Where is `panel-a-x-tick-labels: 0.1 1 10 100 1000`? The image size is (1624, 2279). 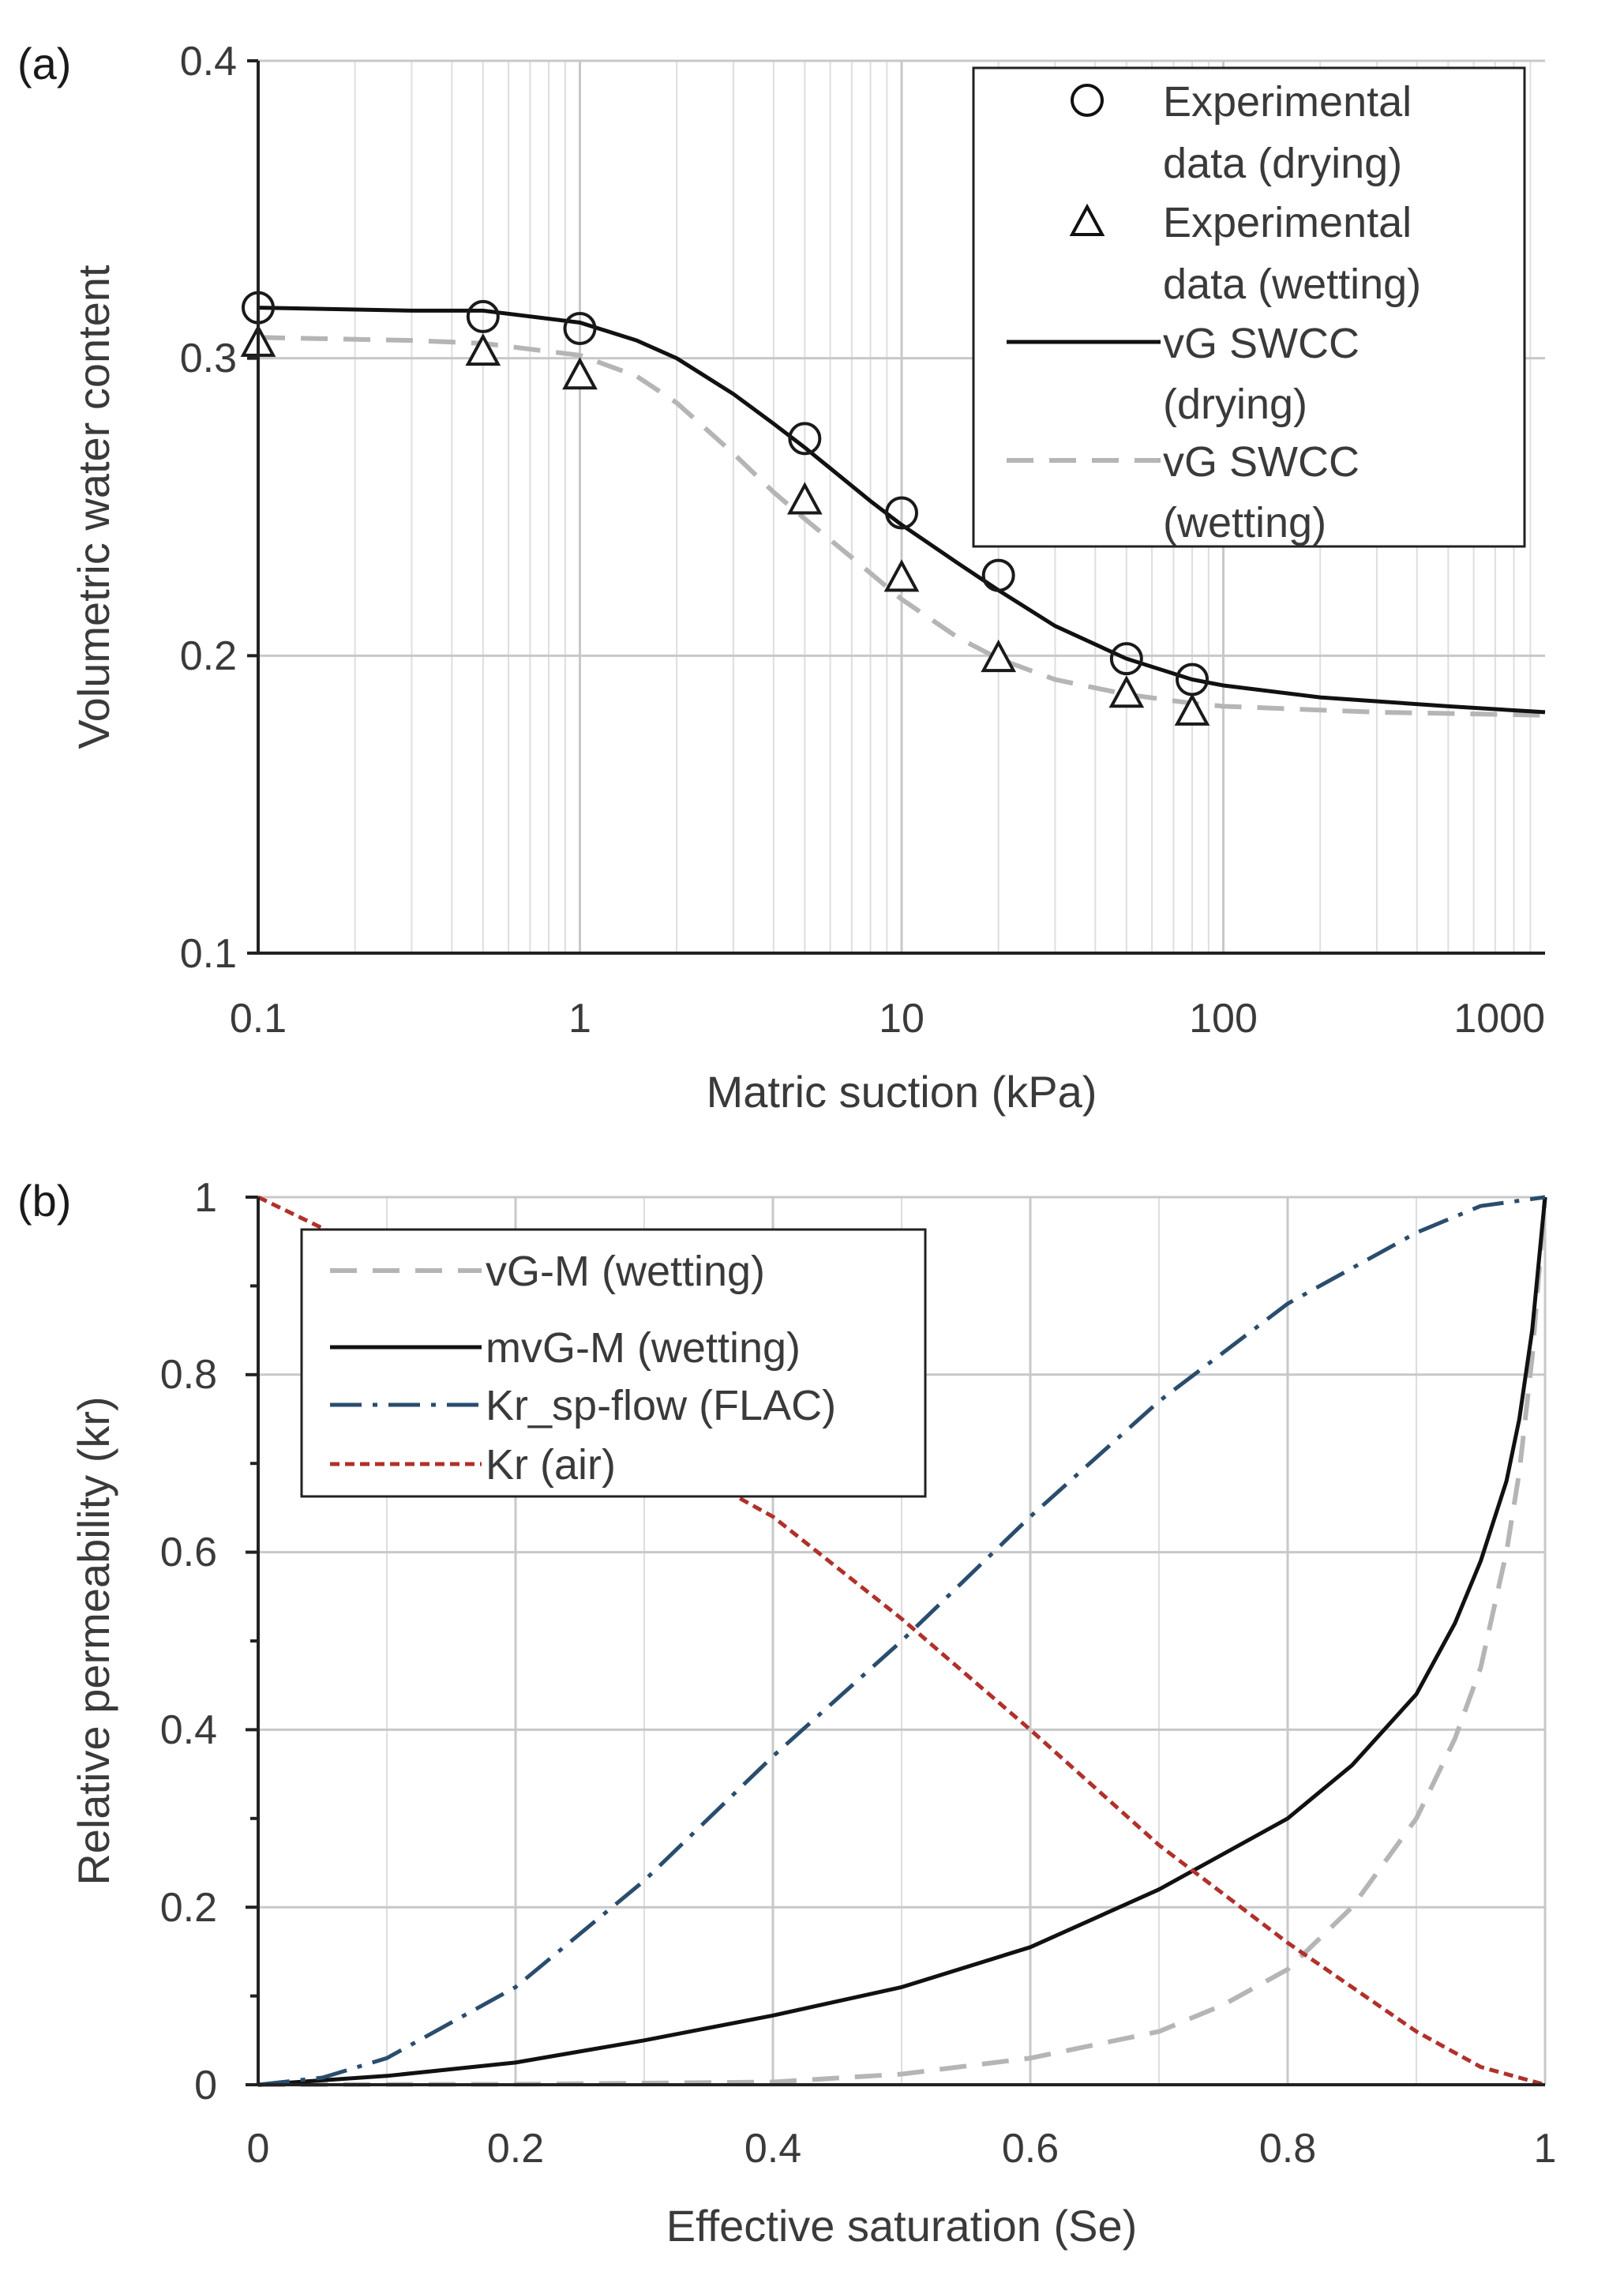 panel-a-x-tick-labels: 0.1 1 10 100 1000 is located at coordinates (887, 1019).